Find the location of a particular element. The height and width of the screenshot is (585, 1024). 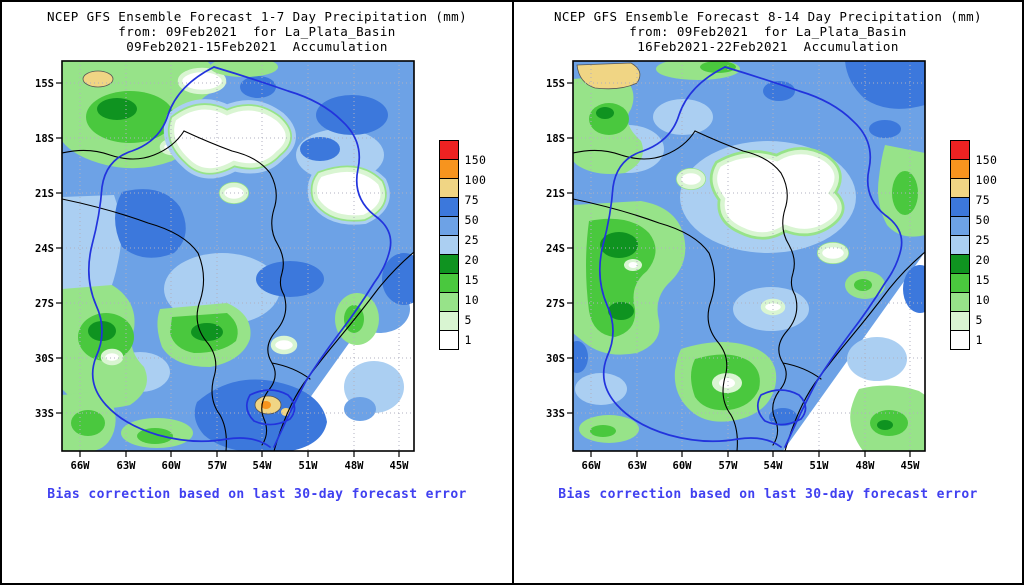

lon-axis: 66W 63W 60W 57W 54W 51W 48W 45W is located at coordinates (750, 466).